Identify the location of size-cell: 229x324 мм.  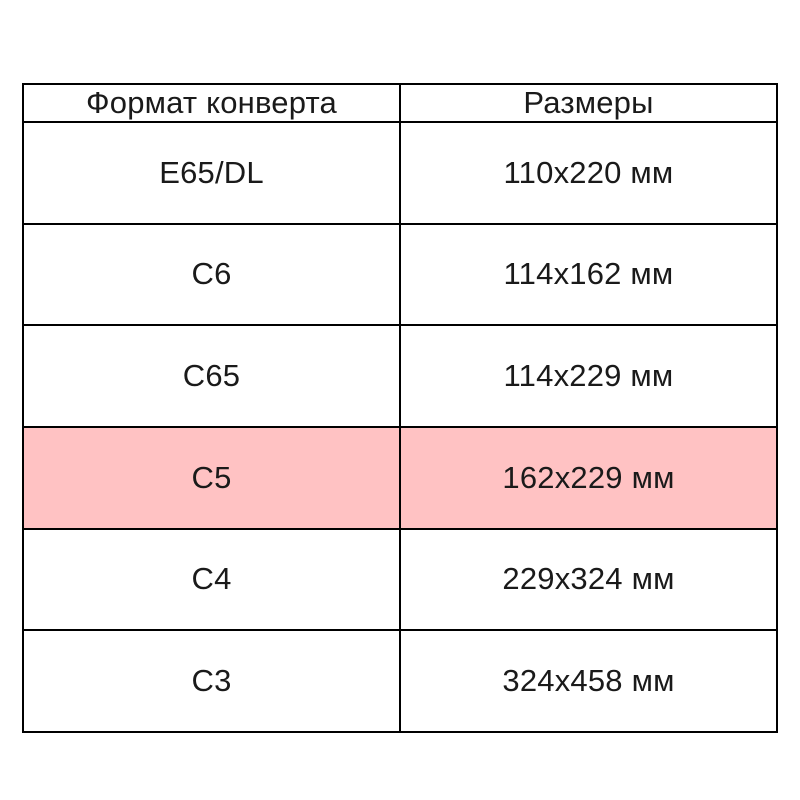
(588, 579).